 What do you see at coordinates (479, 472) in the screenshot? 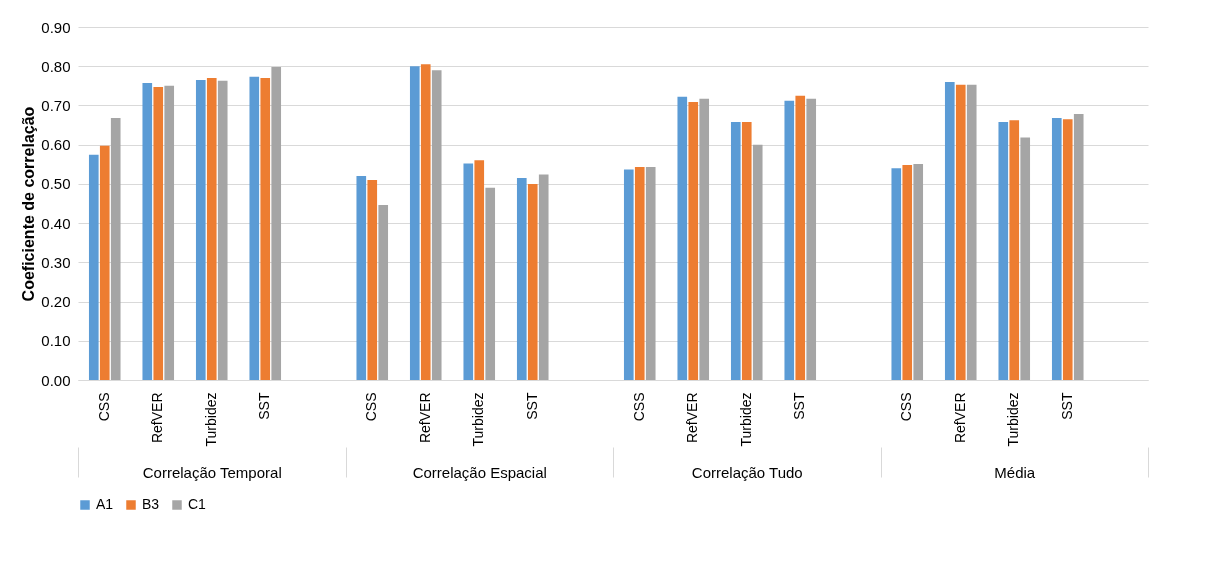
I see `text: Correlação Espacial` at bounding box center [479, 472].